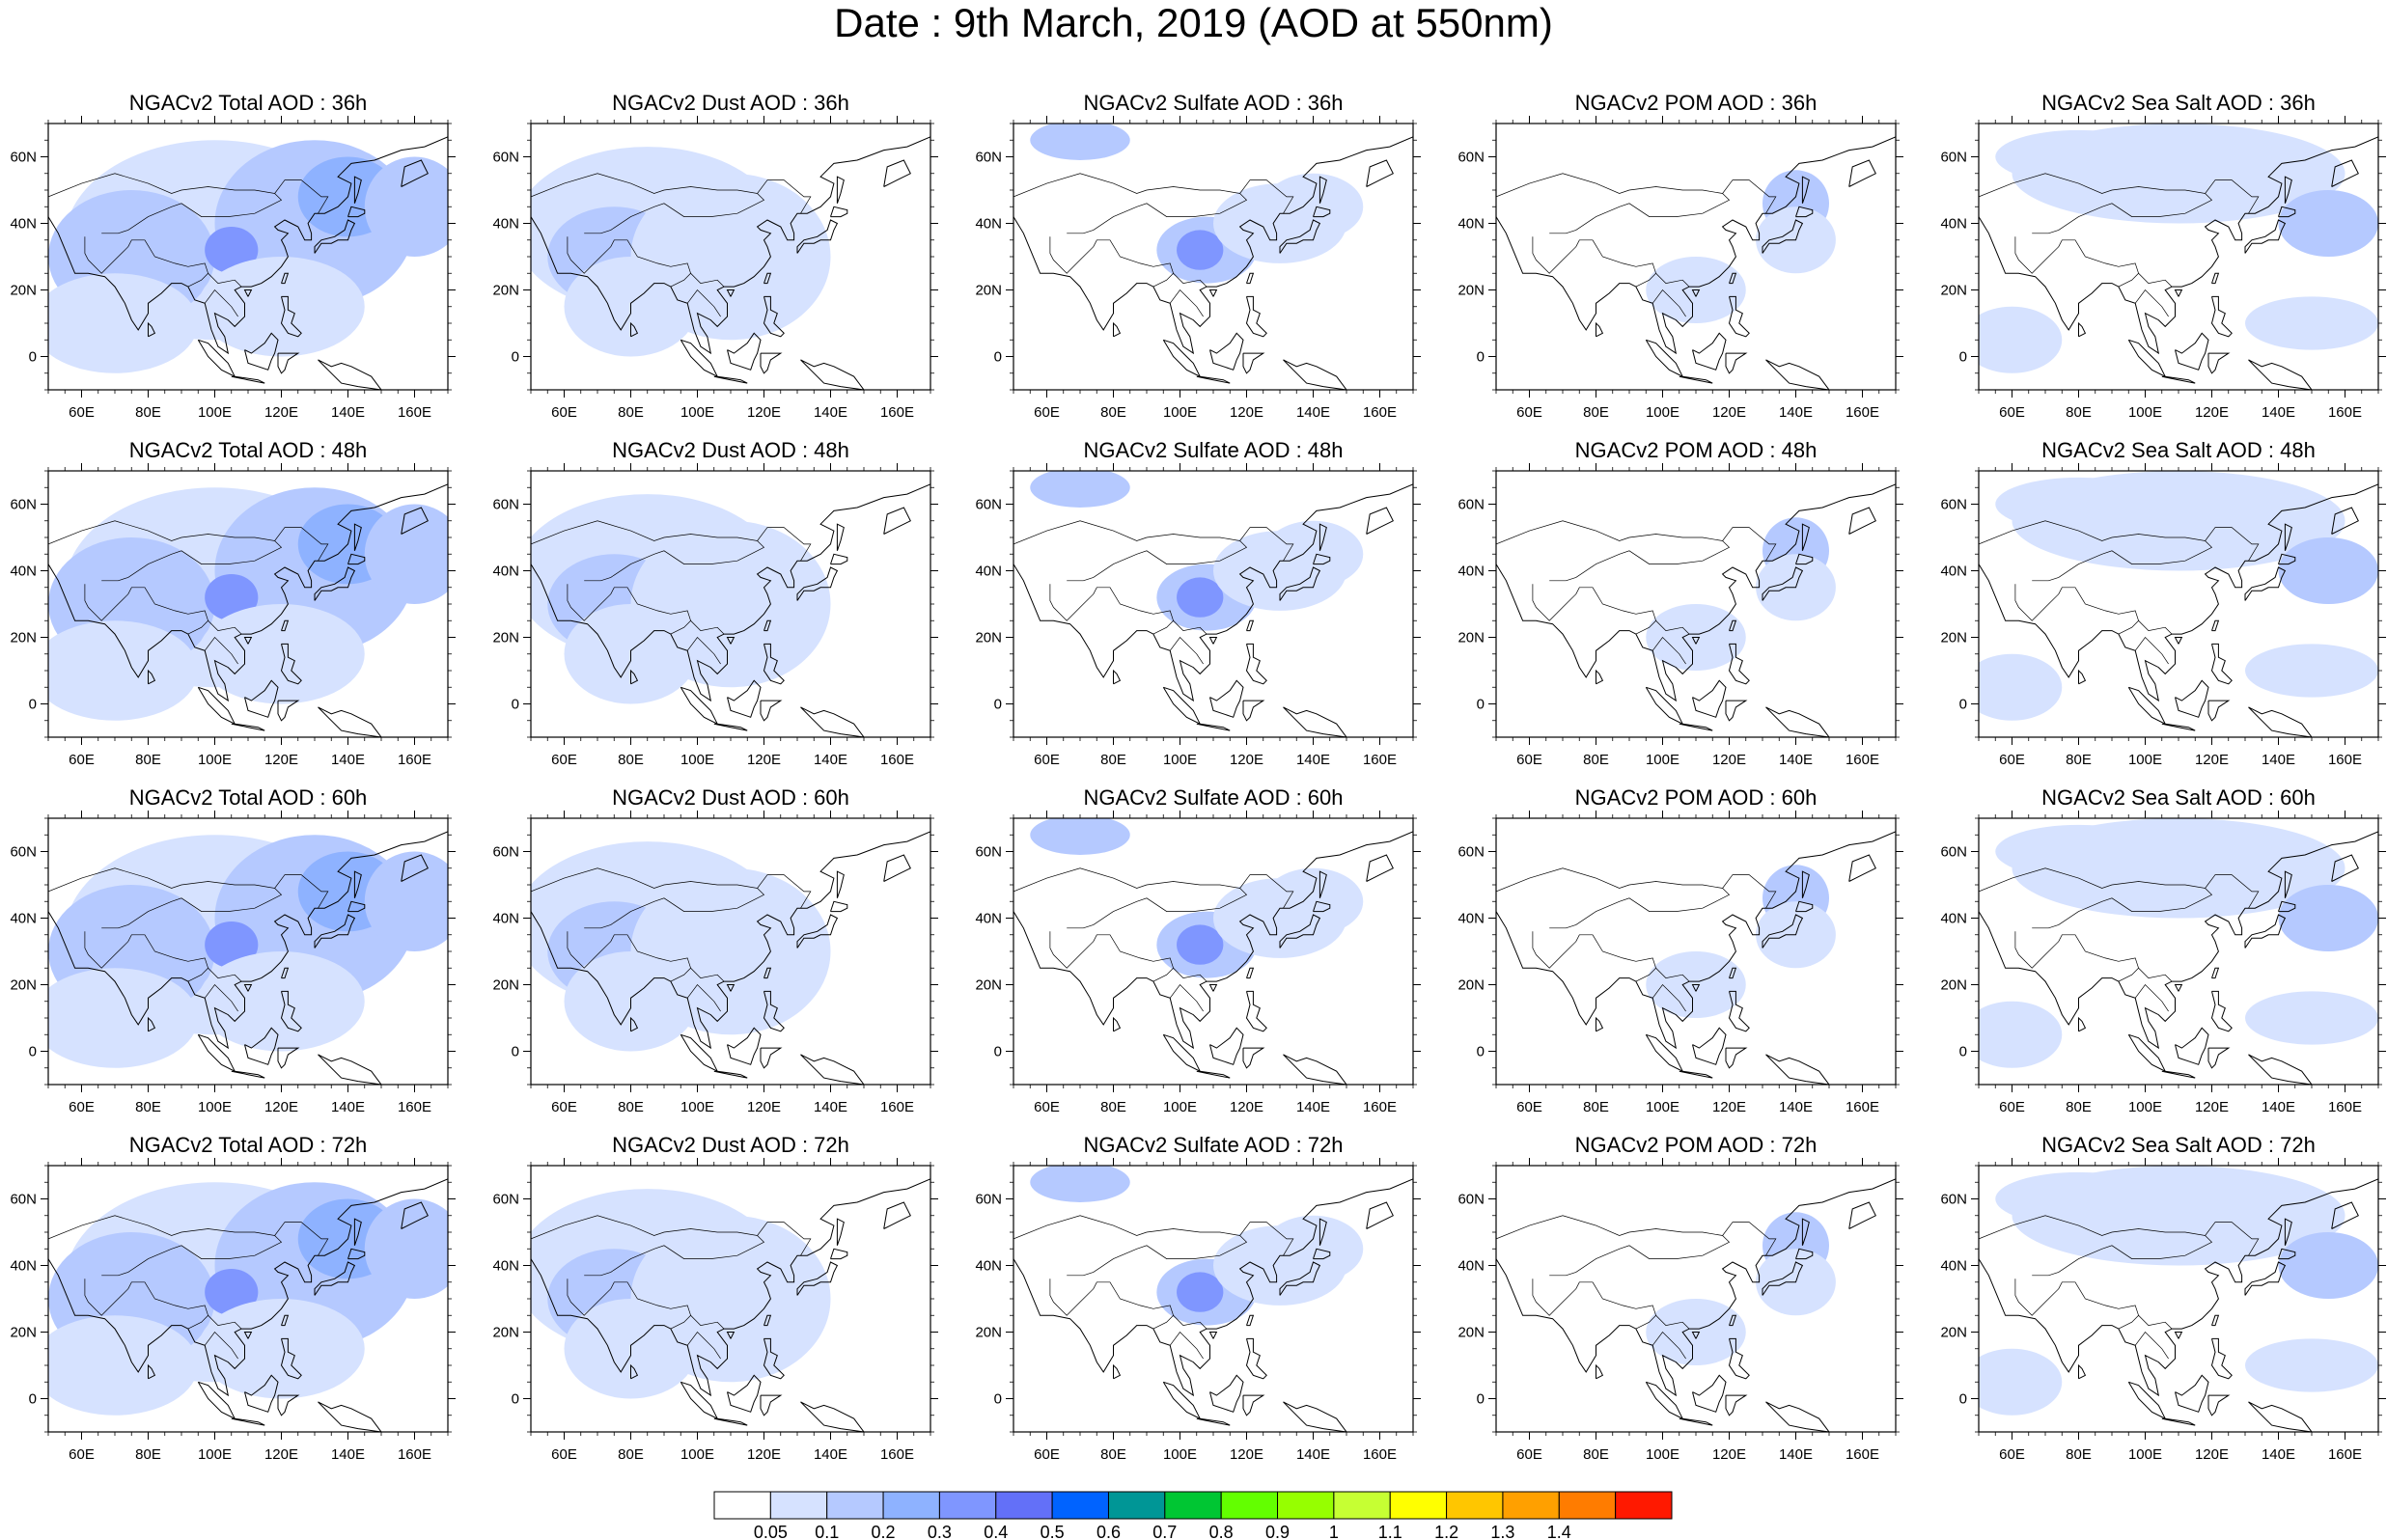 This screenshot has height=1540, width=2387. I want to click on panel-title: NGACv2 Sulfate AOD : 72h, so click(1213, 1145).